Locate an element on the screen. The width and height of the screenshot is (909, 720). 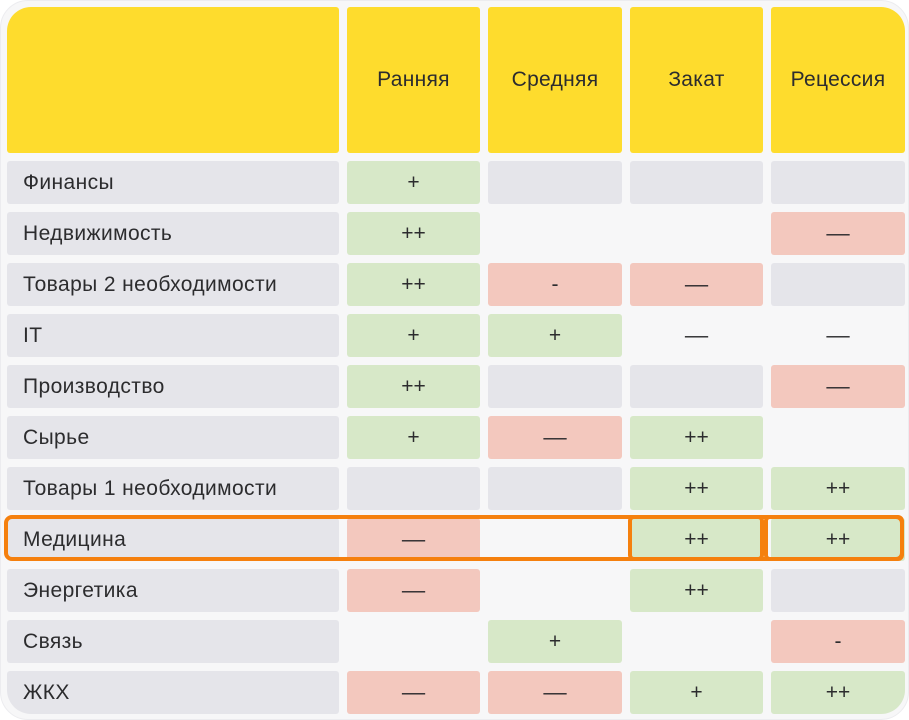
cell-recession-row-5: –– is located at coordinates (838, 386).